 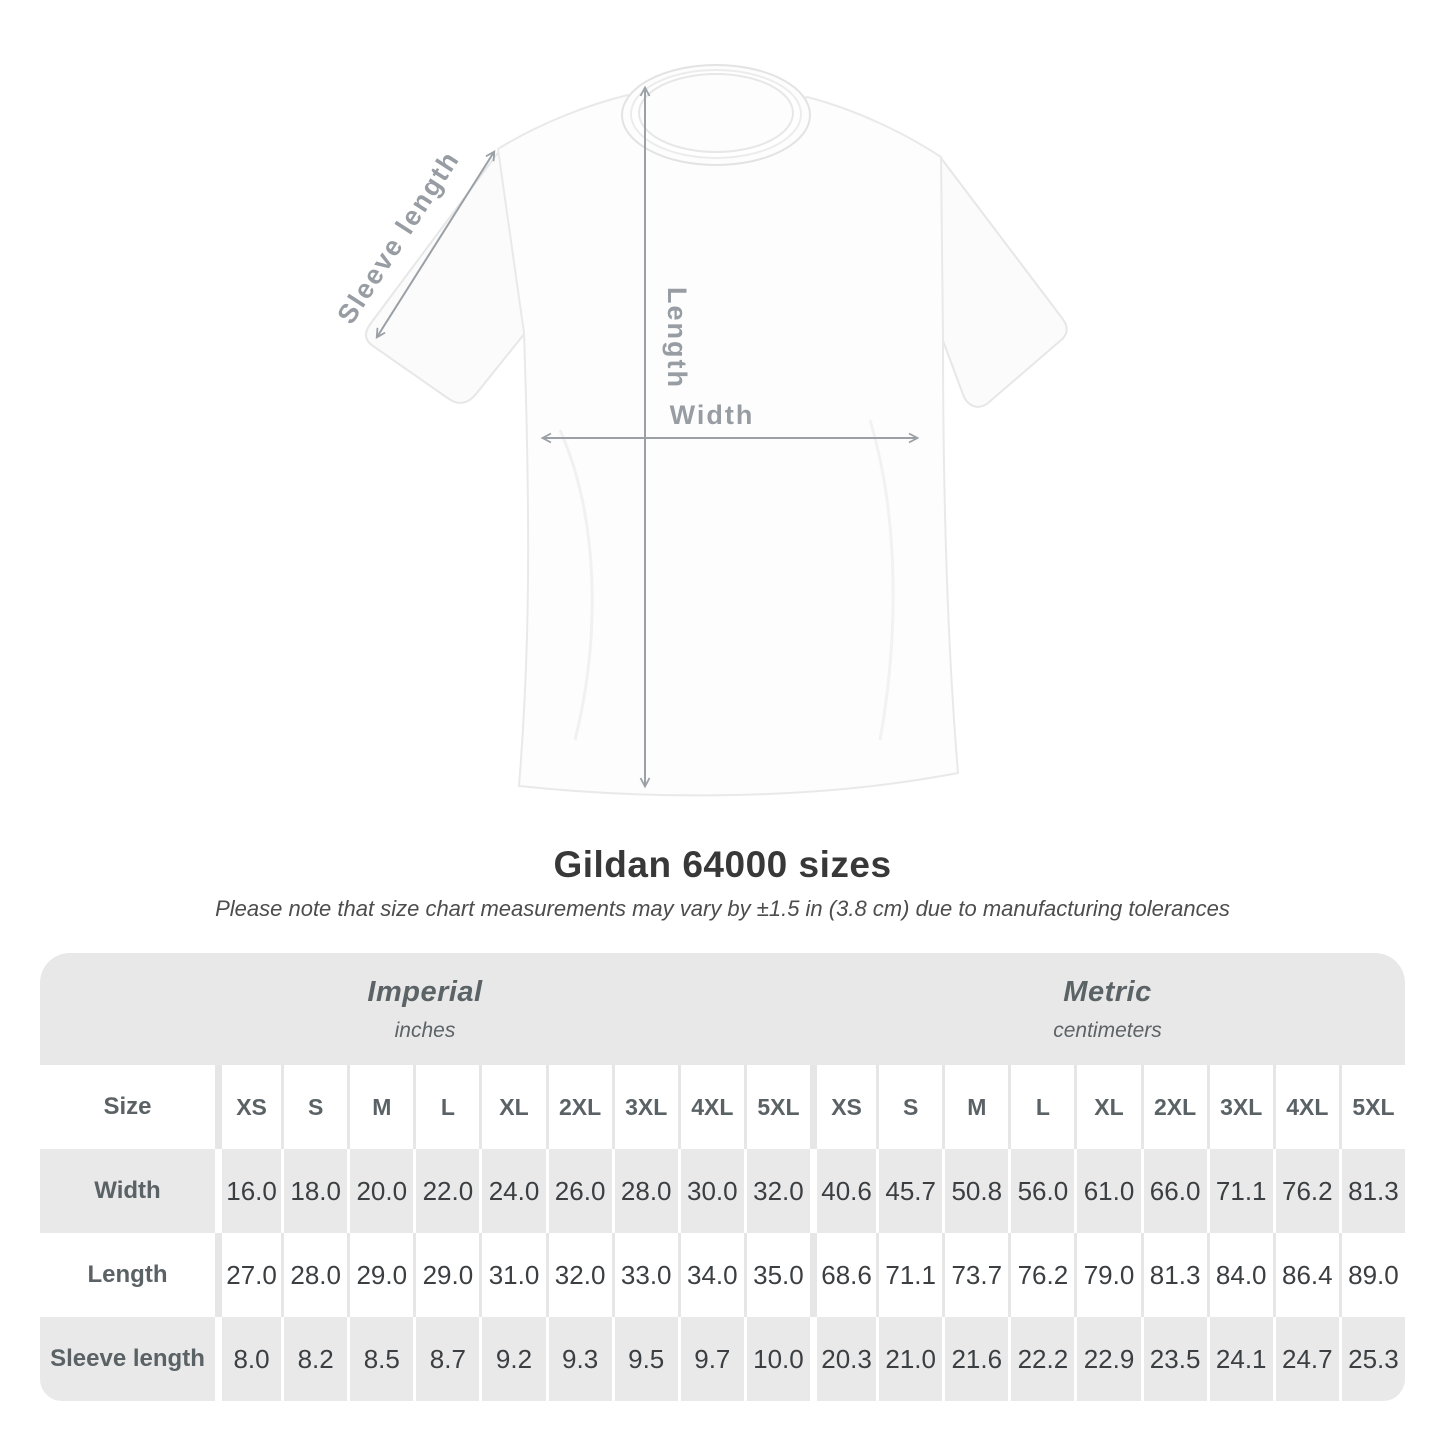 I want to click on value-cell: 9.3, so click(x=578, y=1359).